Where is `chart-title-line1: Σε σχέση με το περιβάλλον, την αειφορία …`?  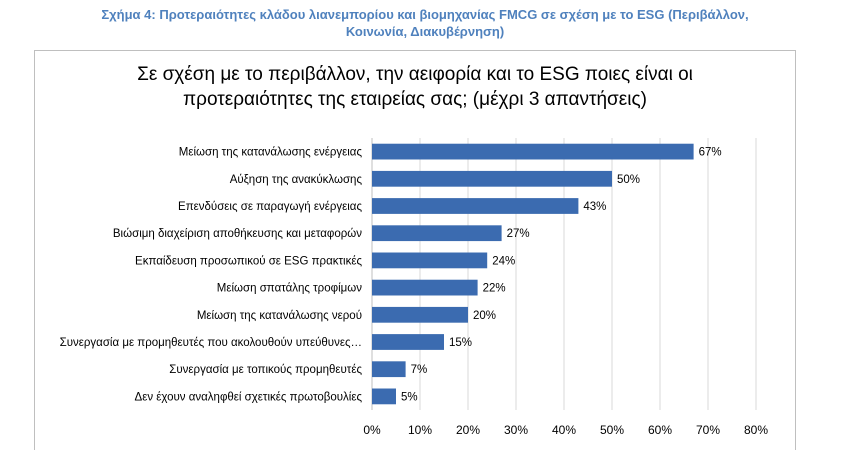 chart-title-line1: Σε σχέση με το περιβάλλον, την αειφορία … is located at coordinates (415, 74).